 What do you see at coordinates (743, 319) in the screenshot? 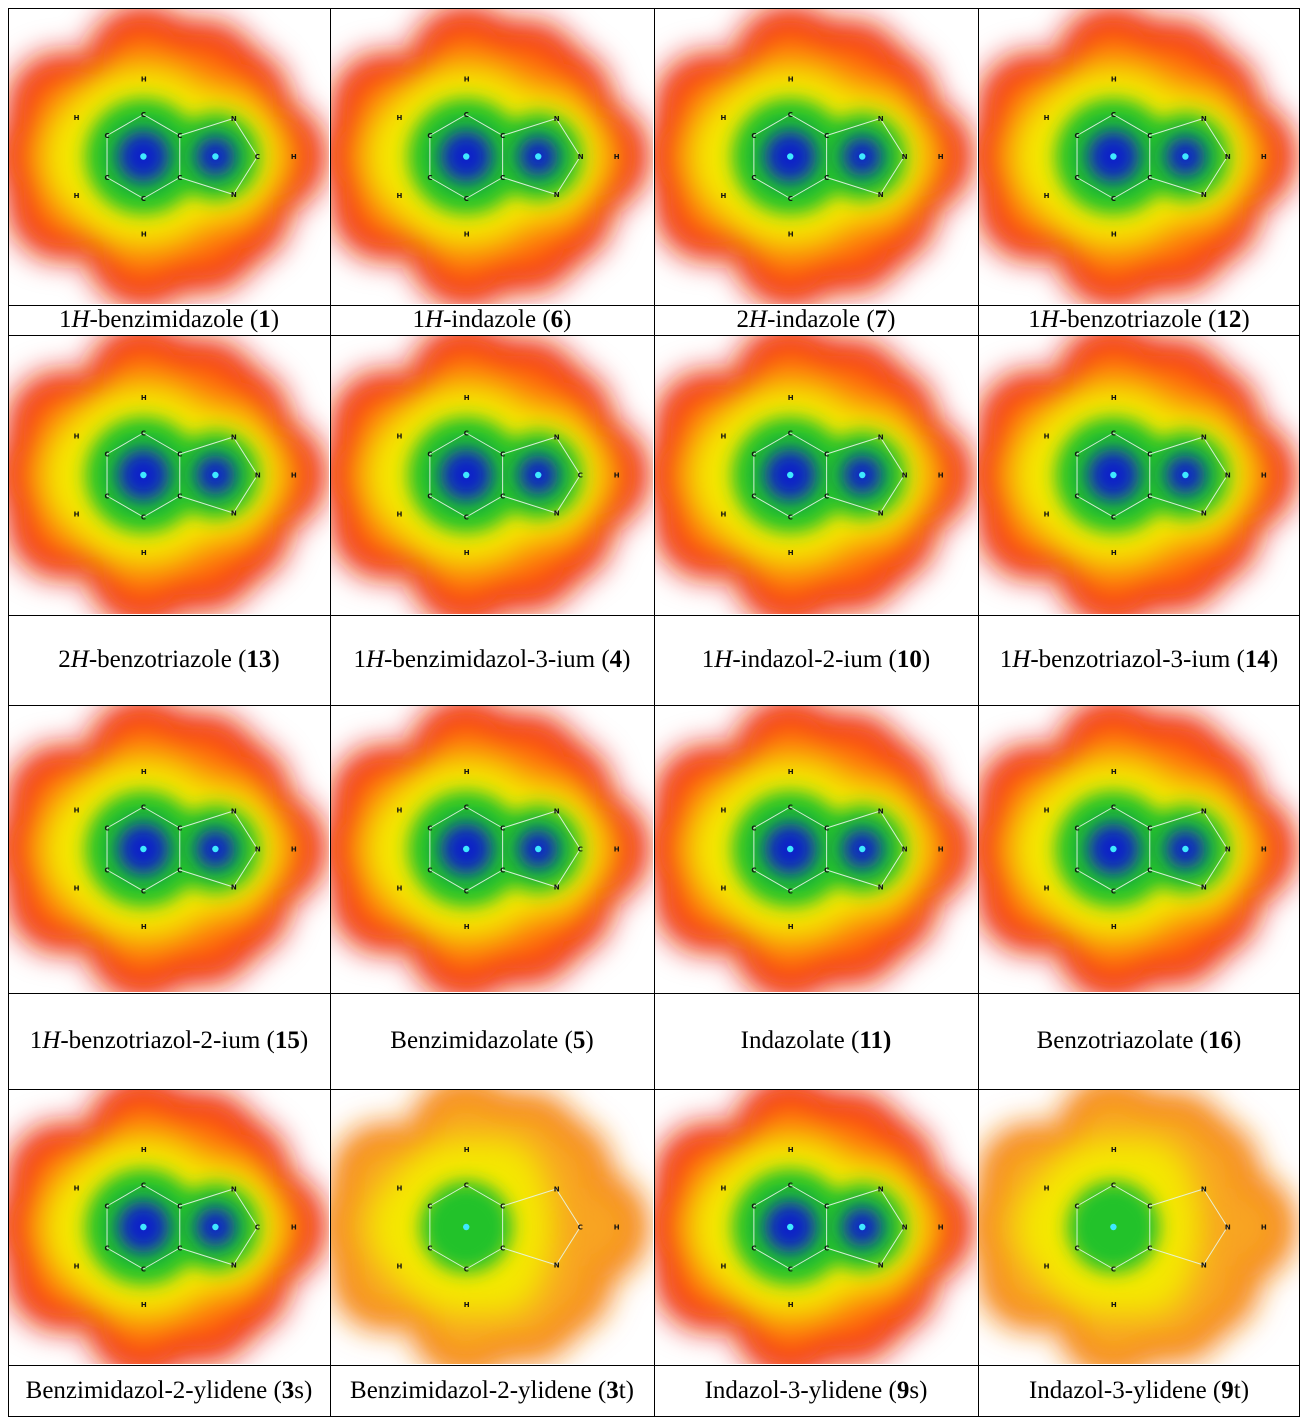
I see `caption-text: 2` at bounding box center [743, 319].